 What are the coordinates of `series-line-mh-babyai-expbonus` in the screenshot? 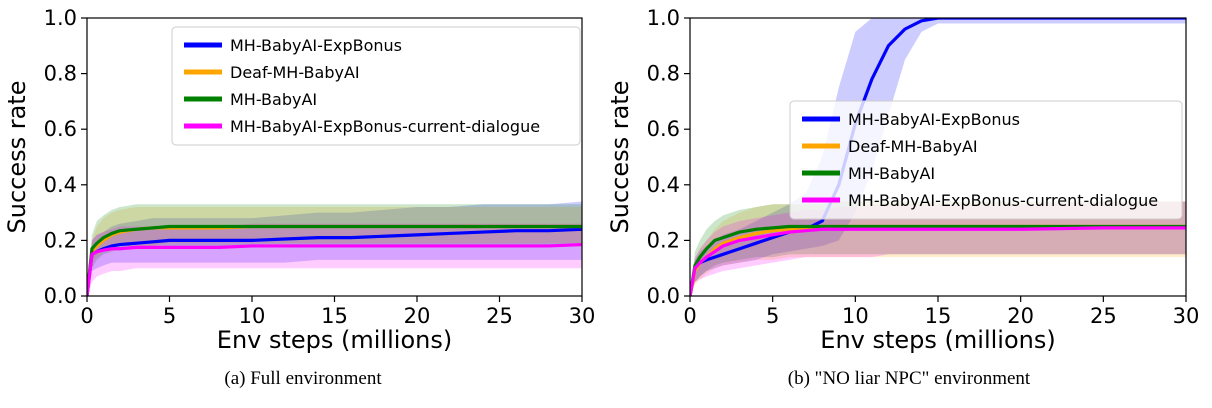 It's located at (334, 261).